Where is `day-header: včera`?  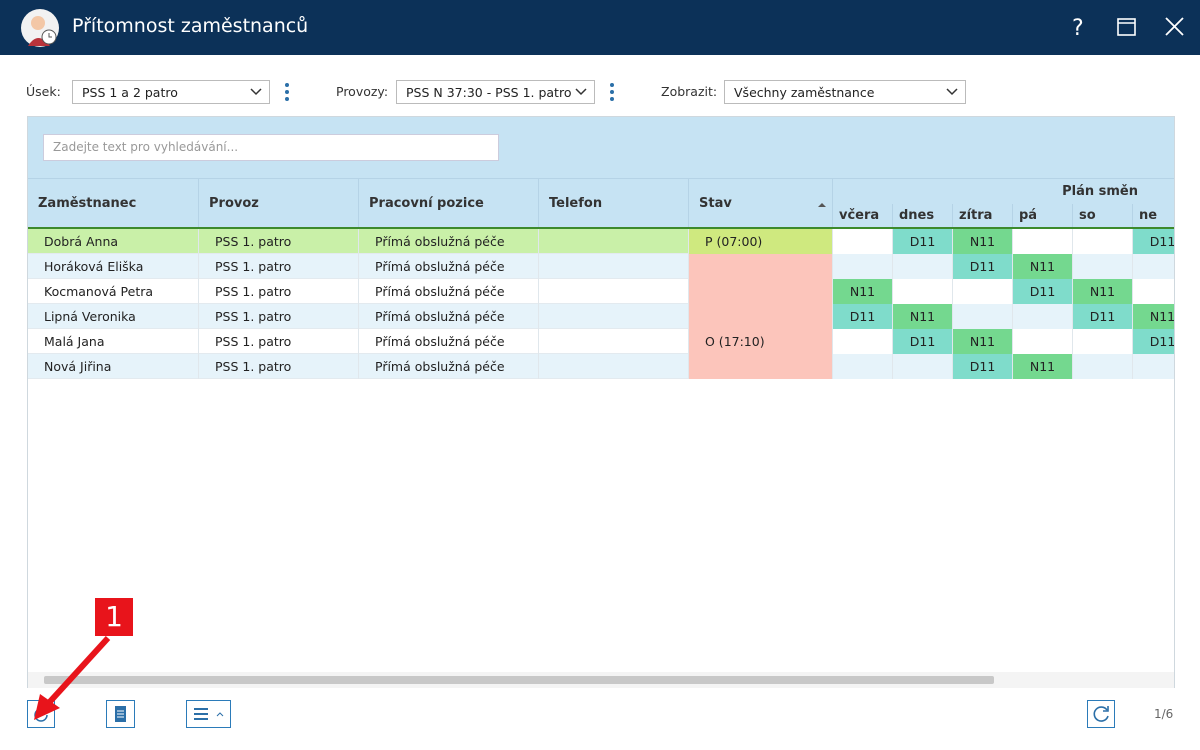
day-header: včera is located at coordinates (862, 216).